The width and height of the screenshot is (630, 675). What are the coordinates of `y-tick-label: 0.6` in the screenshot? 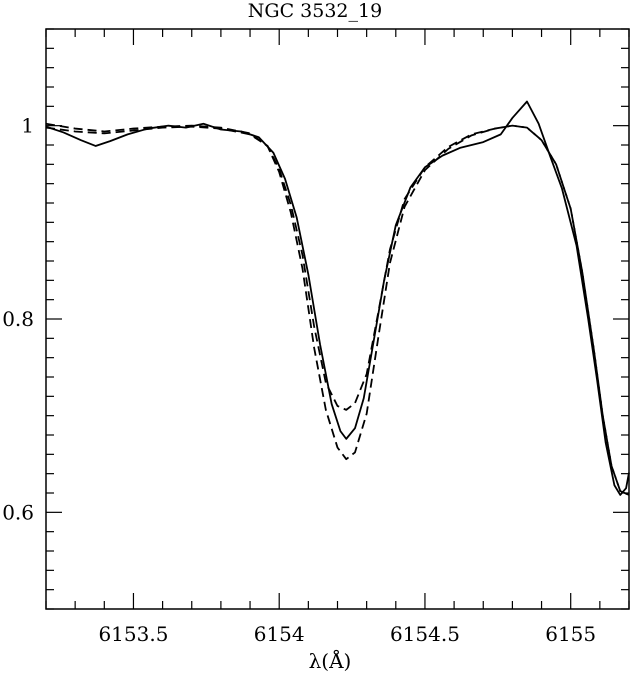 It's located at (18, 512).